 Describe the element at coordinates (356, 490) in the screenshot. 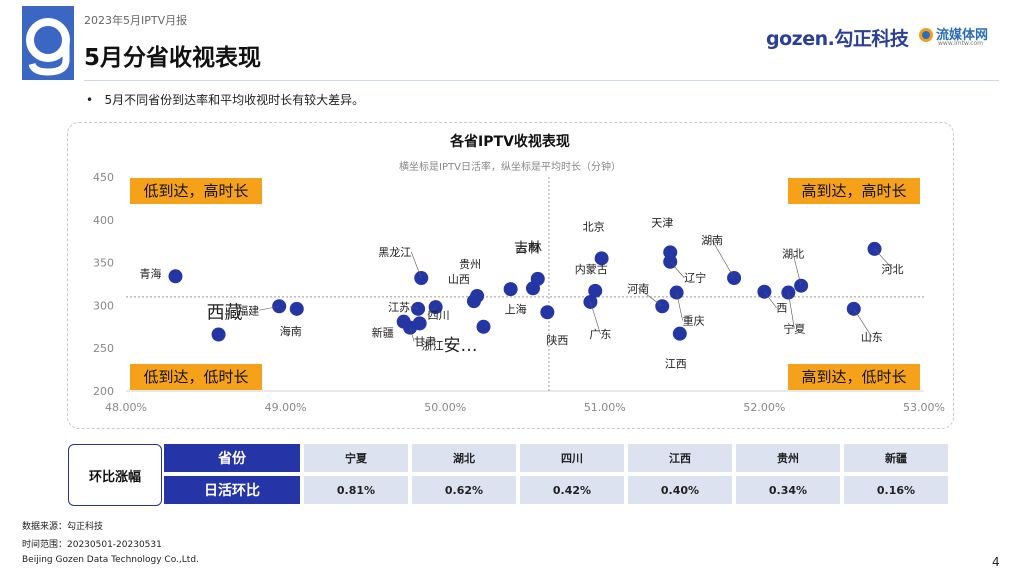

I see `table-cell-value: 0.81%` at that location.